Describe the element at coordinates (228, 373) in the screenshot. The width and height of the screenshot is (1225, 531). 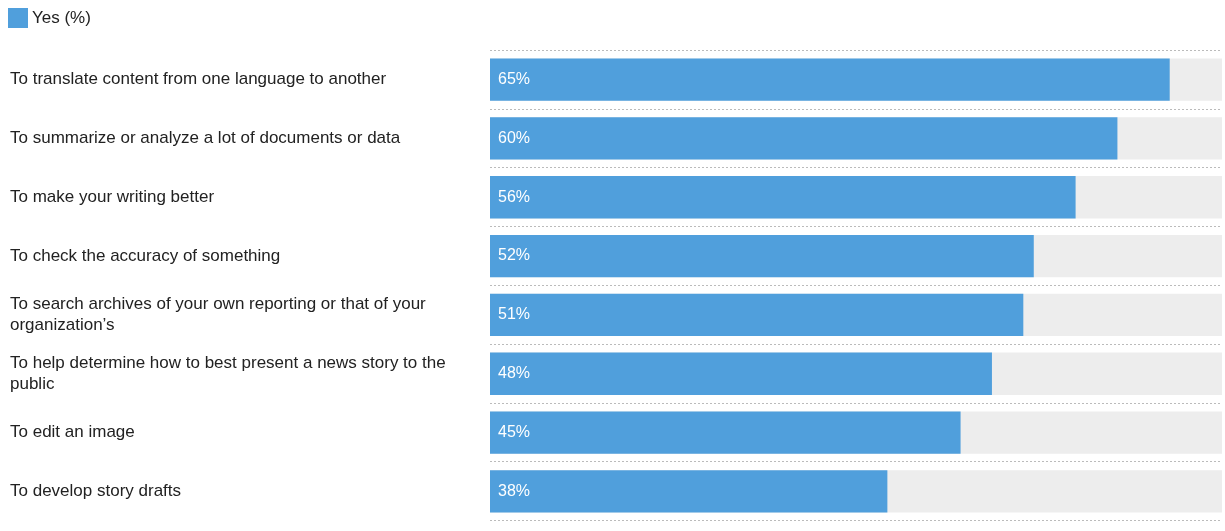
I see `y-tick-label: To help determine how to best present a news story to the public` at that location.